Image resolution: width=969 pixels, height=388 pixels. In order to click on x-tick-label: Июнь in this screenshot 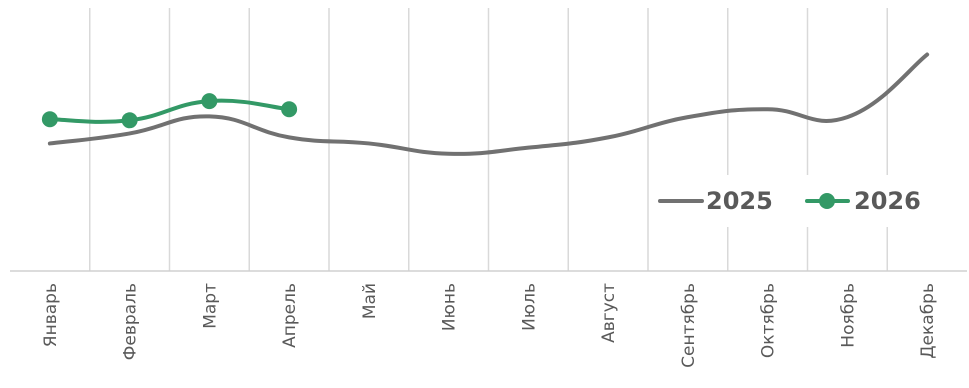, I will do `click(450, 307)`.